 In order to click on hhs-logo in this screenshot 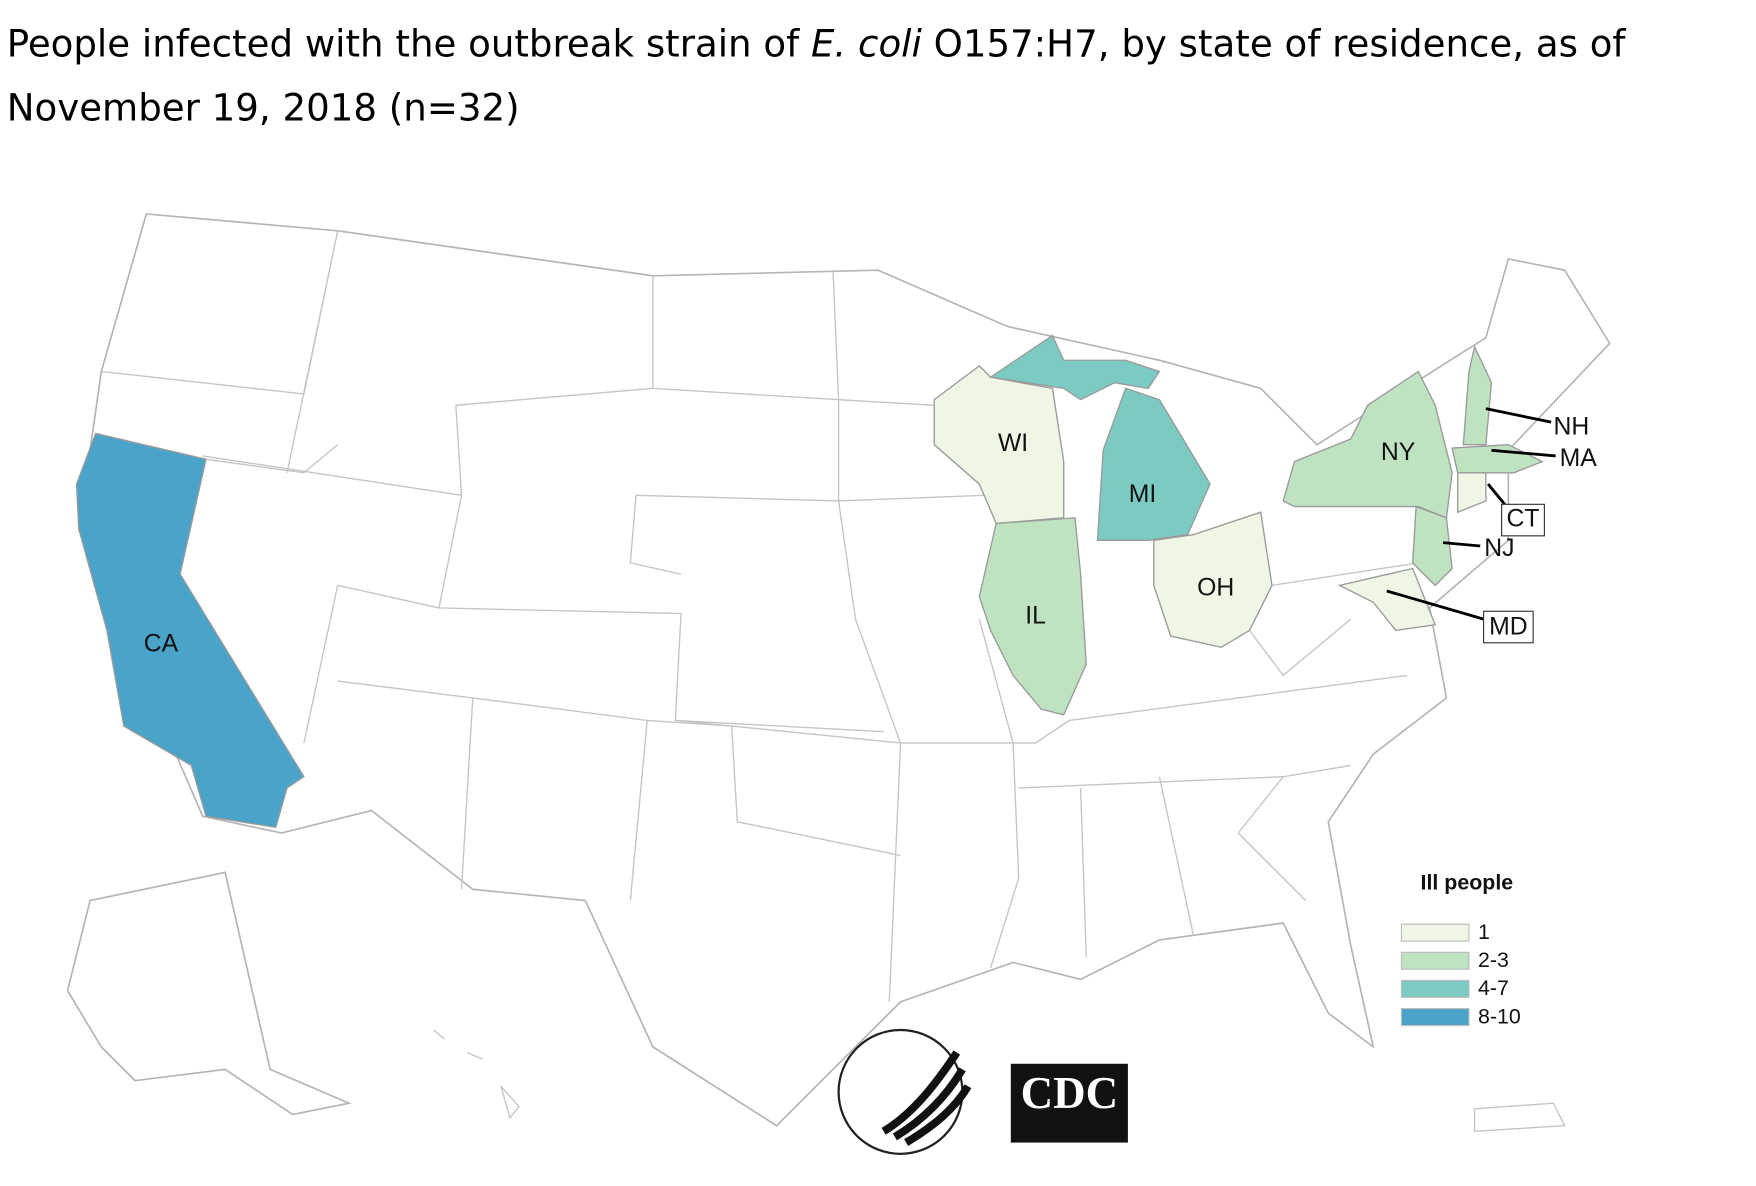, I will do `click(904, 1091)`.